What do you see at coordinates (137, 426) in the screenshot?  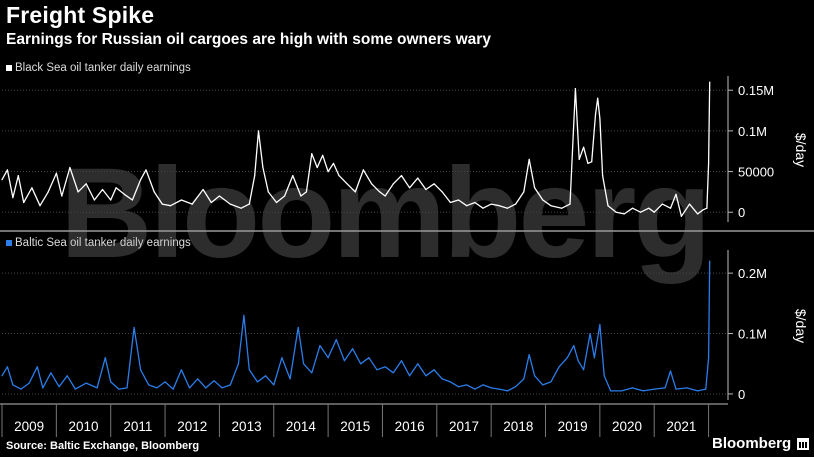 I see `xtick-label: 2011` at bounding box center [137, 426].